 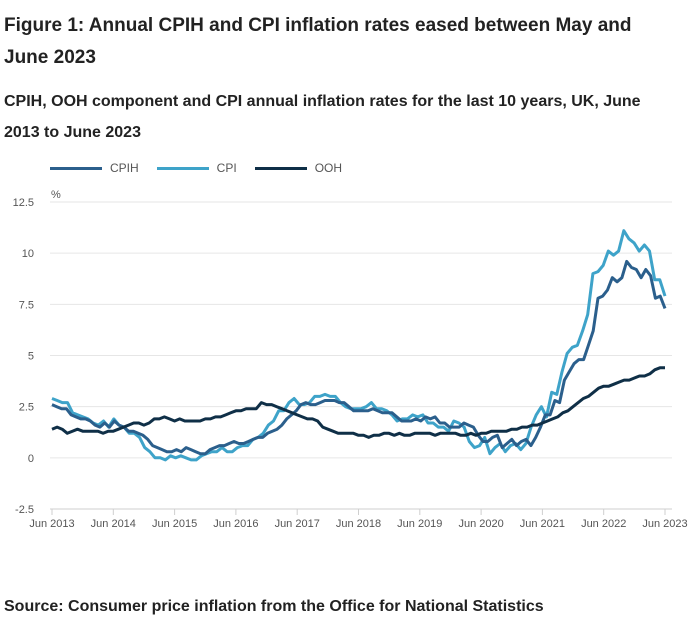 I want to click on legend-item-cpi: CPI, so click(x=196, y=168).